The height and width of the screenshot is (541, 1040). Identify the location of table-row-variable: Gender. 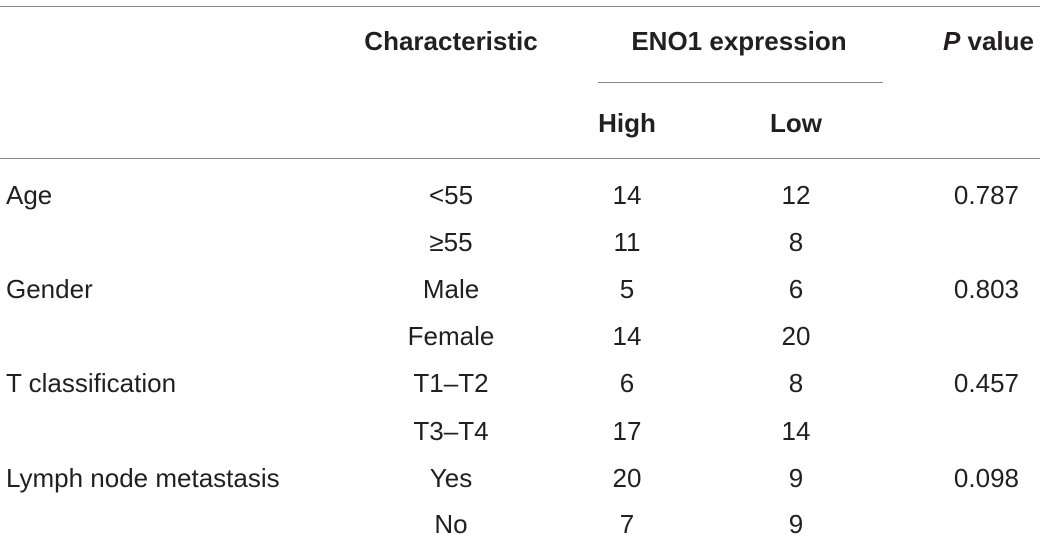
(49, 289).